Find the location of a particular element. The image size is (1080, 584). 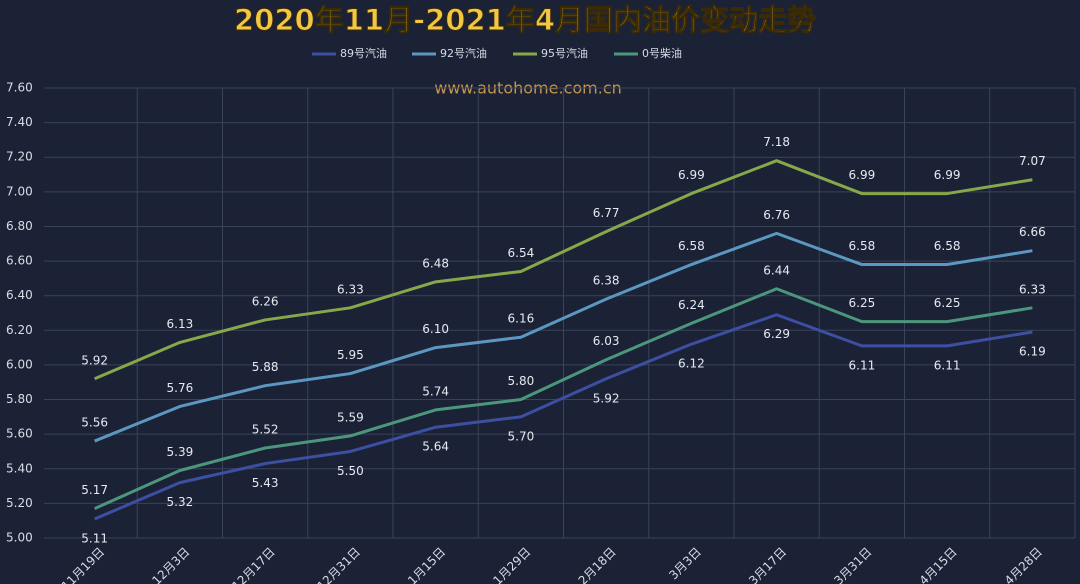

data-label: 5.74 is located at coordinates (435, 391).